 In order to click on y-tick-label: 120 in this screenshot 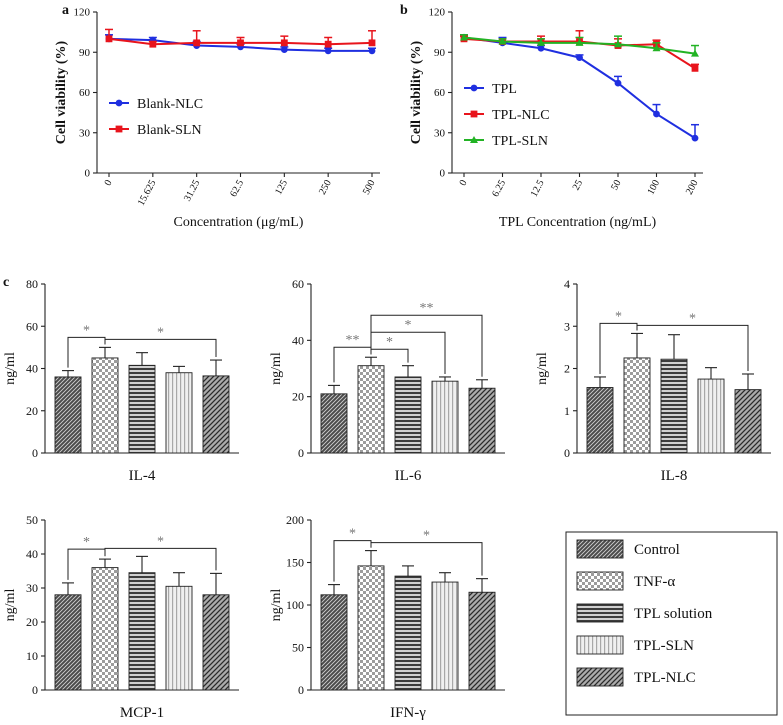, I will do `click(437, 13)`.